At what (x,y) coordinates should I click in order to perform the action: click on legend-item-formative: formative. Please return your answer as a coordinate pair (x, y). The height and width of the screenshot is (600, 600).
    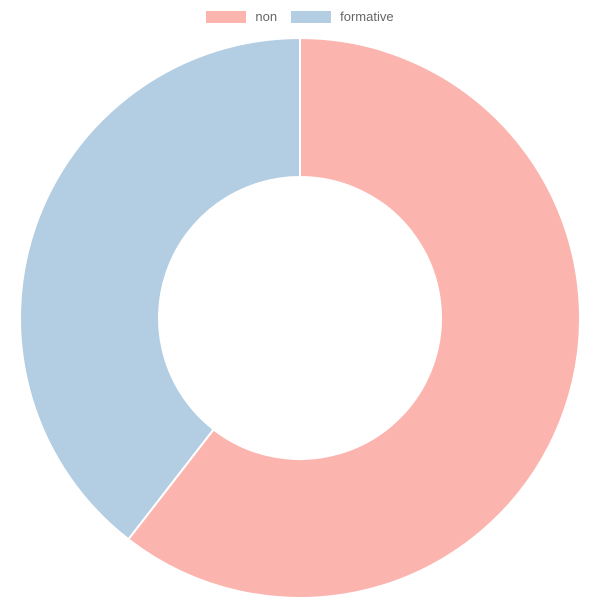
    Looking at the image, I should click on (342, 16).